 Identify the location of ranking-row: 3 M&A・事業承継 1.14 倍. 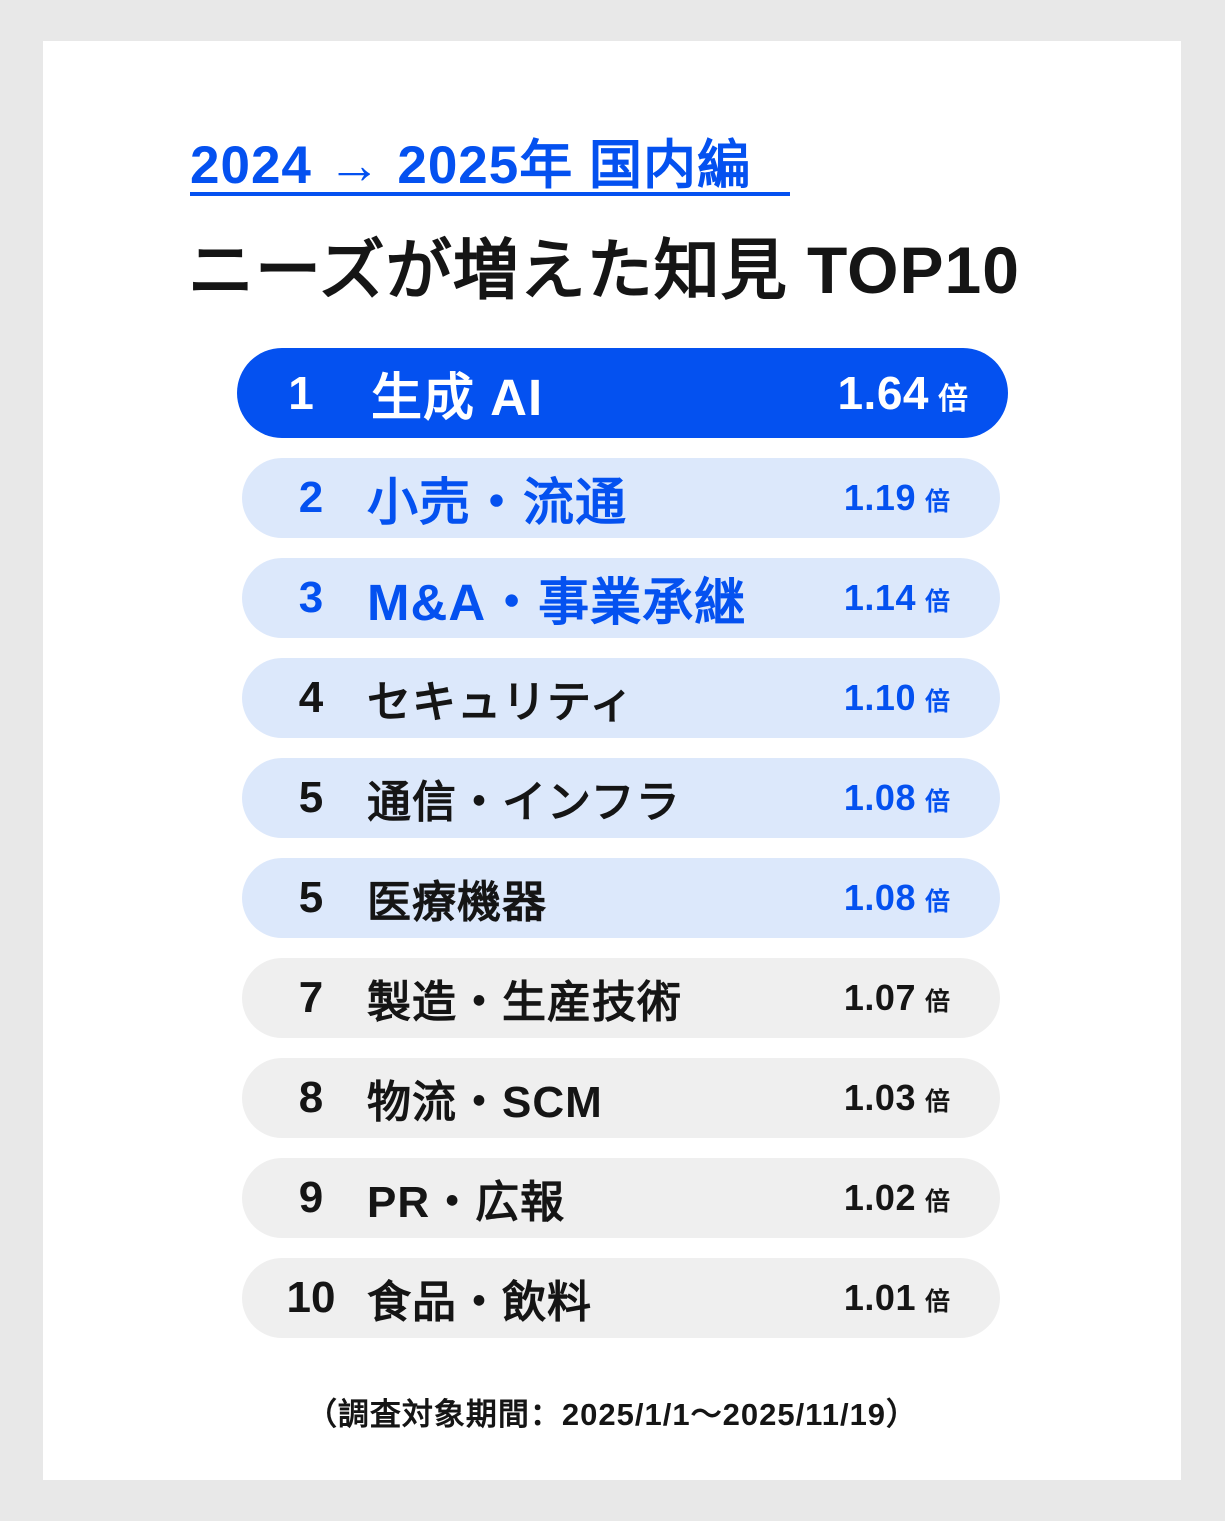
(621, 598).